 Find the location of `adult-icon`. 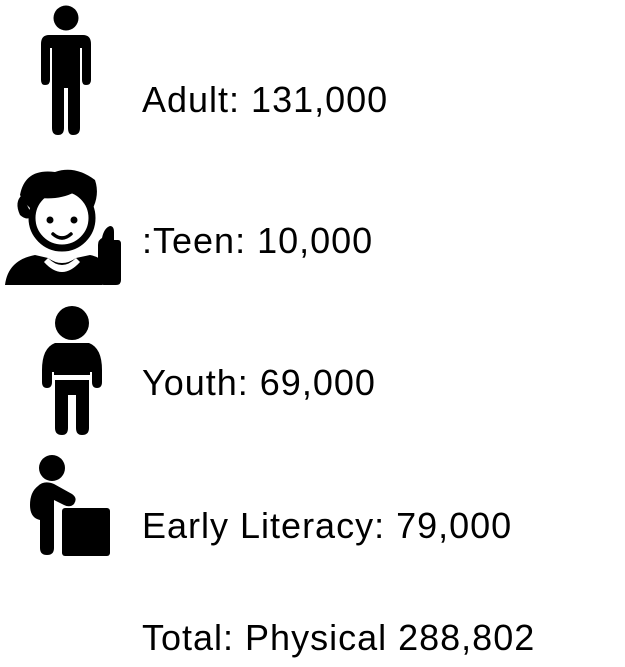

adult-icon is located at coordinates (66, 70).